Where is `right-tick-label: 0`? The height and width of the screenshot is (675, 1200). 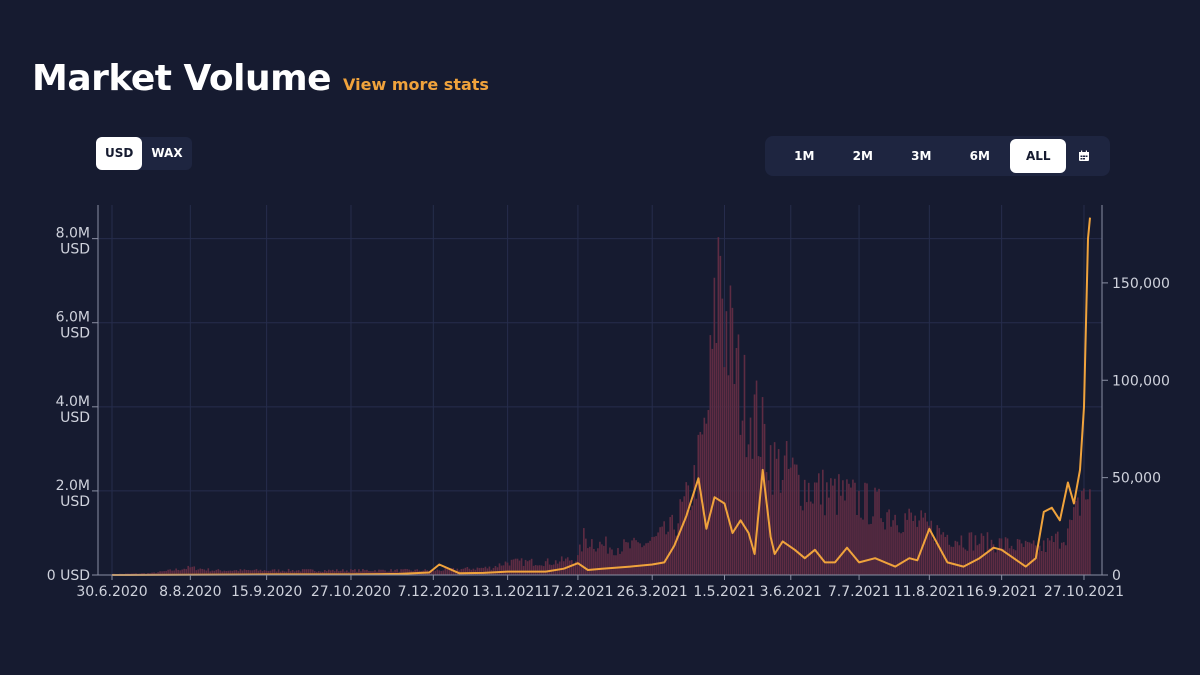
right-tick-label: 0 is located at coordinates (1116, 576).